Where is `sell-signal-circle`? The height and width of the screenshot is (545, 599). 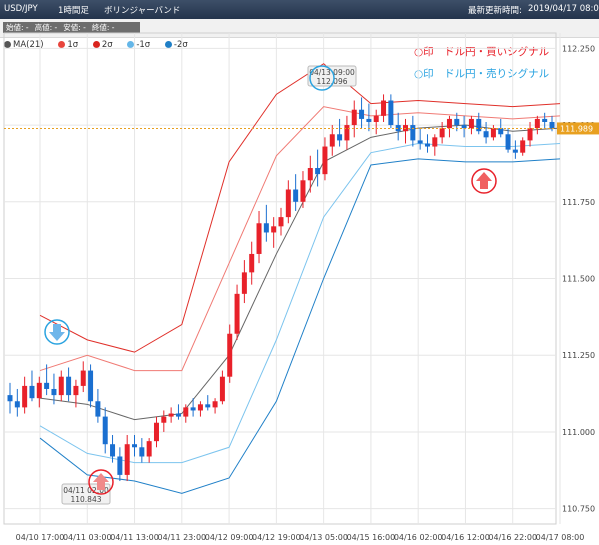 sell-signal-circle is located at coordinates (322, 78).